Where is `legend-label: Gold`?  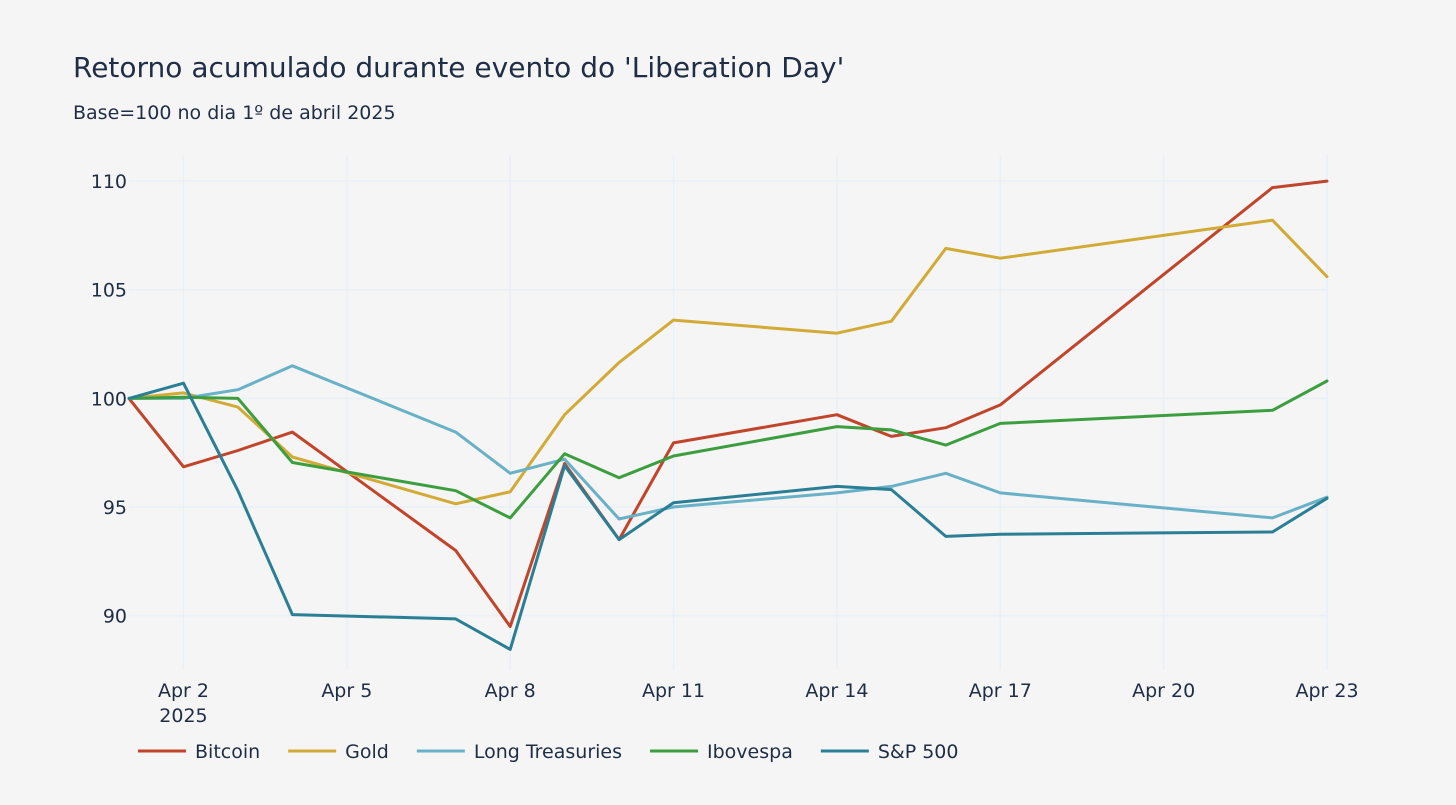 legend-label: Gold is located at coordinates (367, 752).